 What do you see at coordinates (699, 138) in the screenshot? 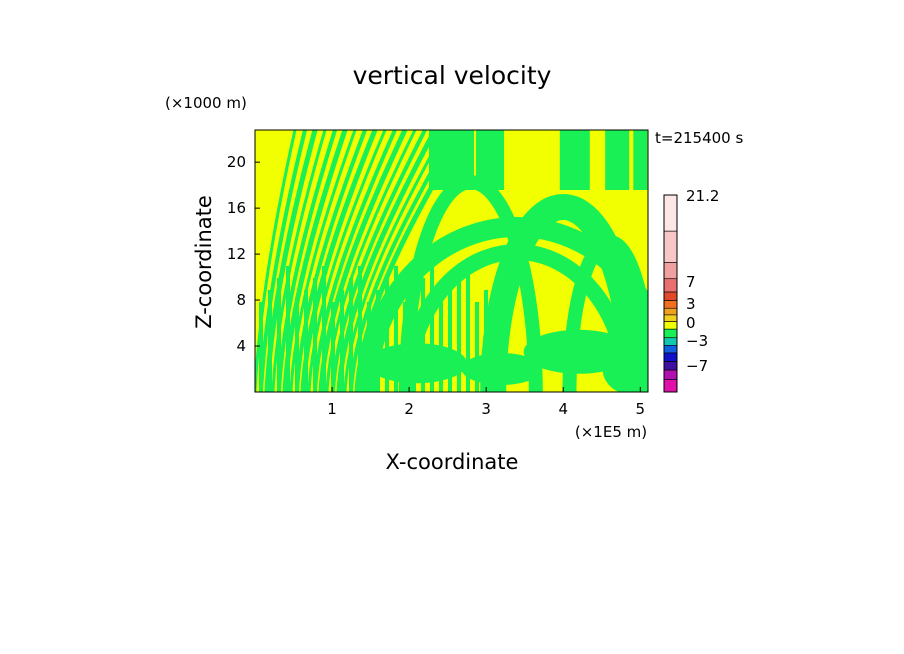
I see `time-label: t=215400 s` at bounding box center [699, 138].